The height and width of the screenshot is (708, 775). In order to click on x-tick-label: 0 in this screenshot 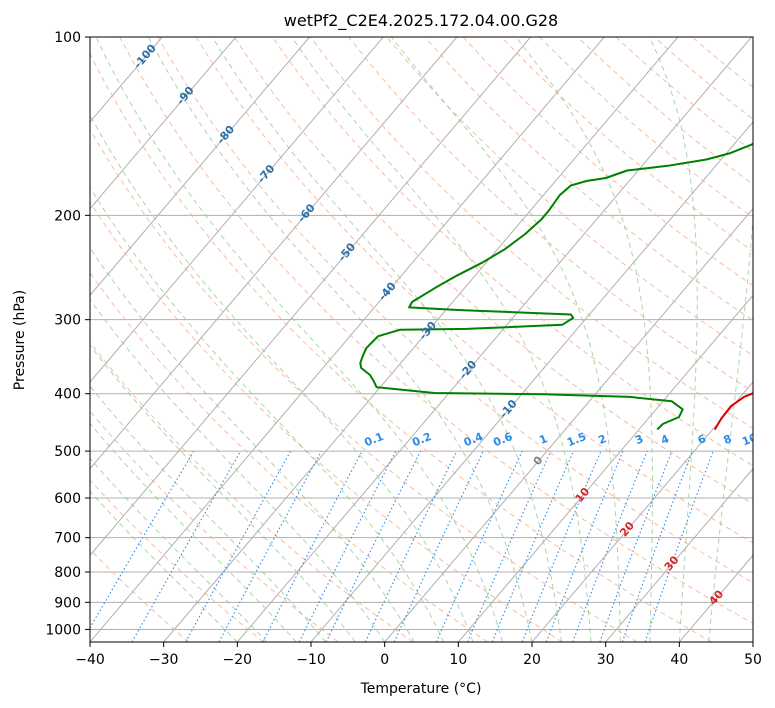, I will do `click(384, 660)`.